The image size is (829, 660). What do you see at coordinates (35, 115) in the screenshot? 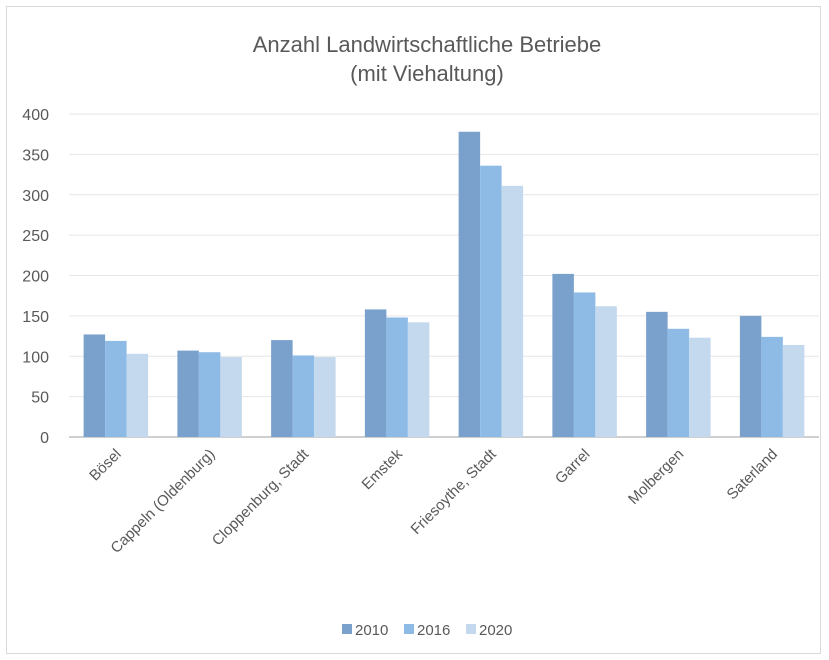
I see `y-tick-label: 400` at bounding box center [35, 115].